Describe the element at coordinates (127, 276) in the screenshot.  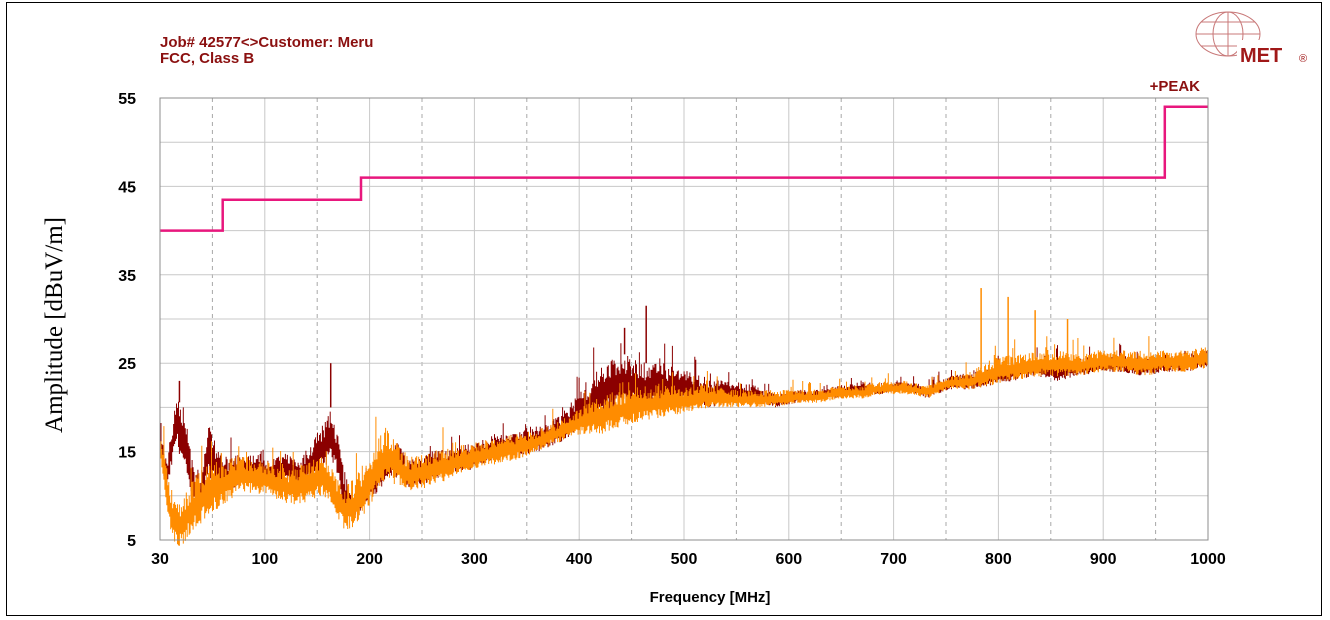
I see `y-tick-label: 35` at that location.